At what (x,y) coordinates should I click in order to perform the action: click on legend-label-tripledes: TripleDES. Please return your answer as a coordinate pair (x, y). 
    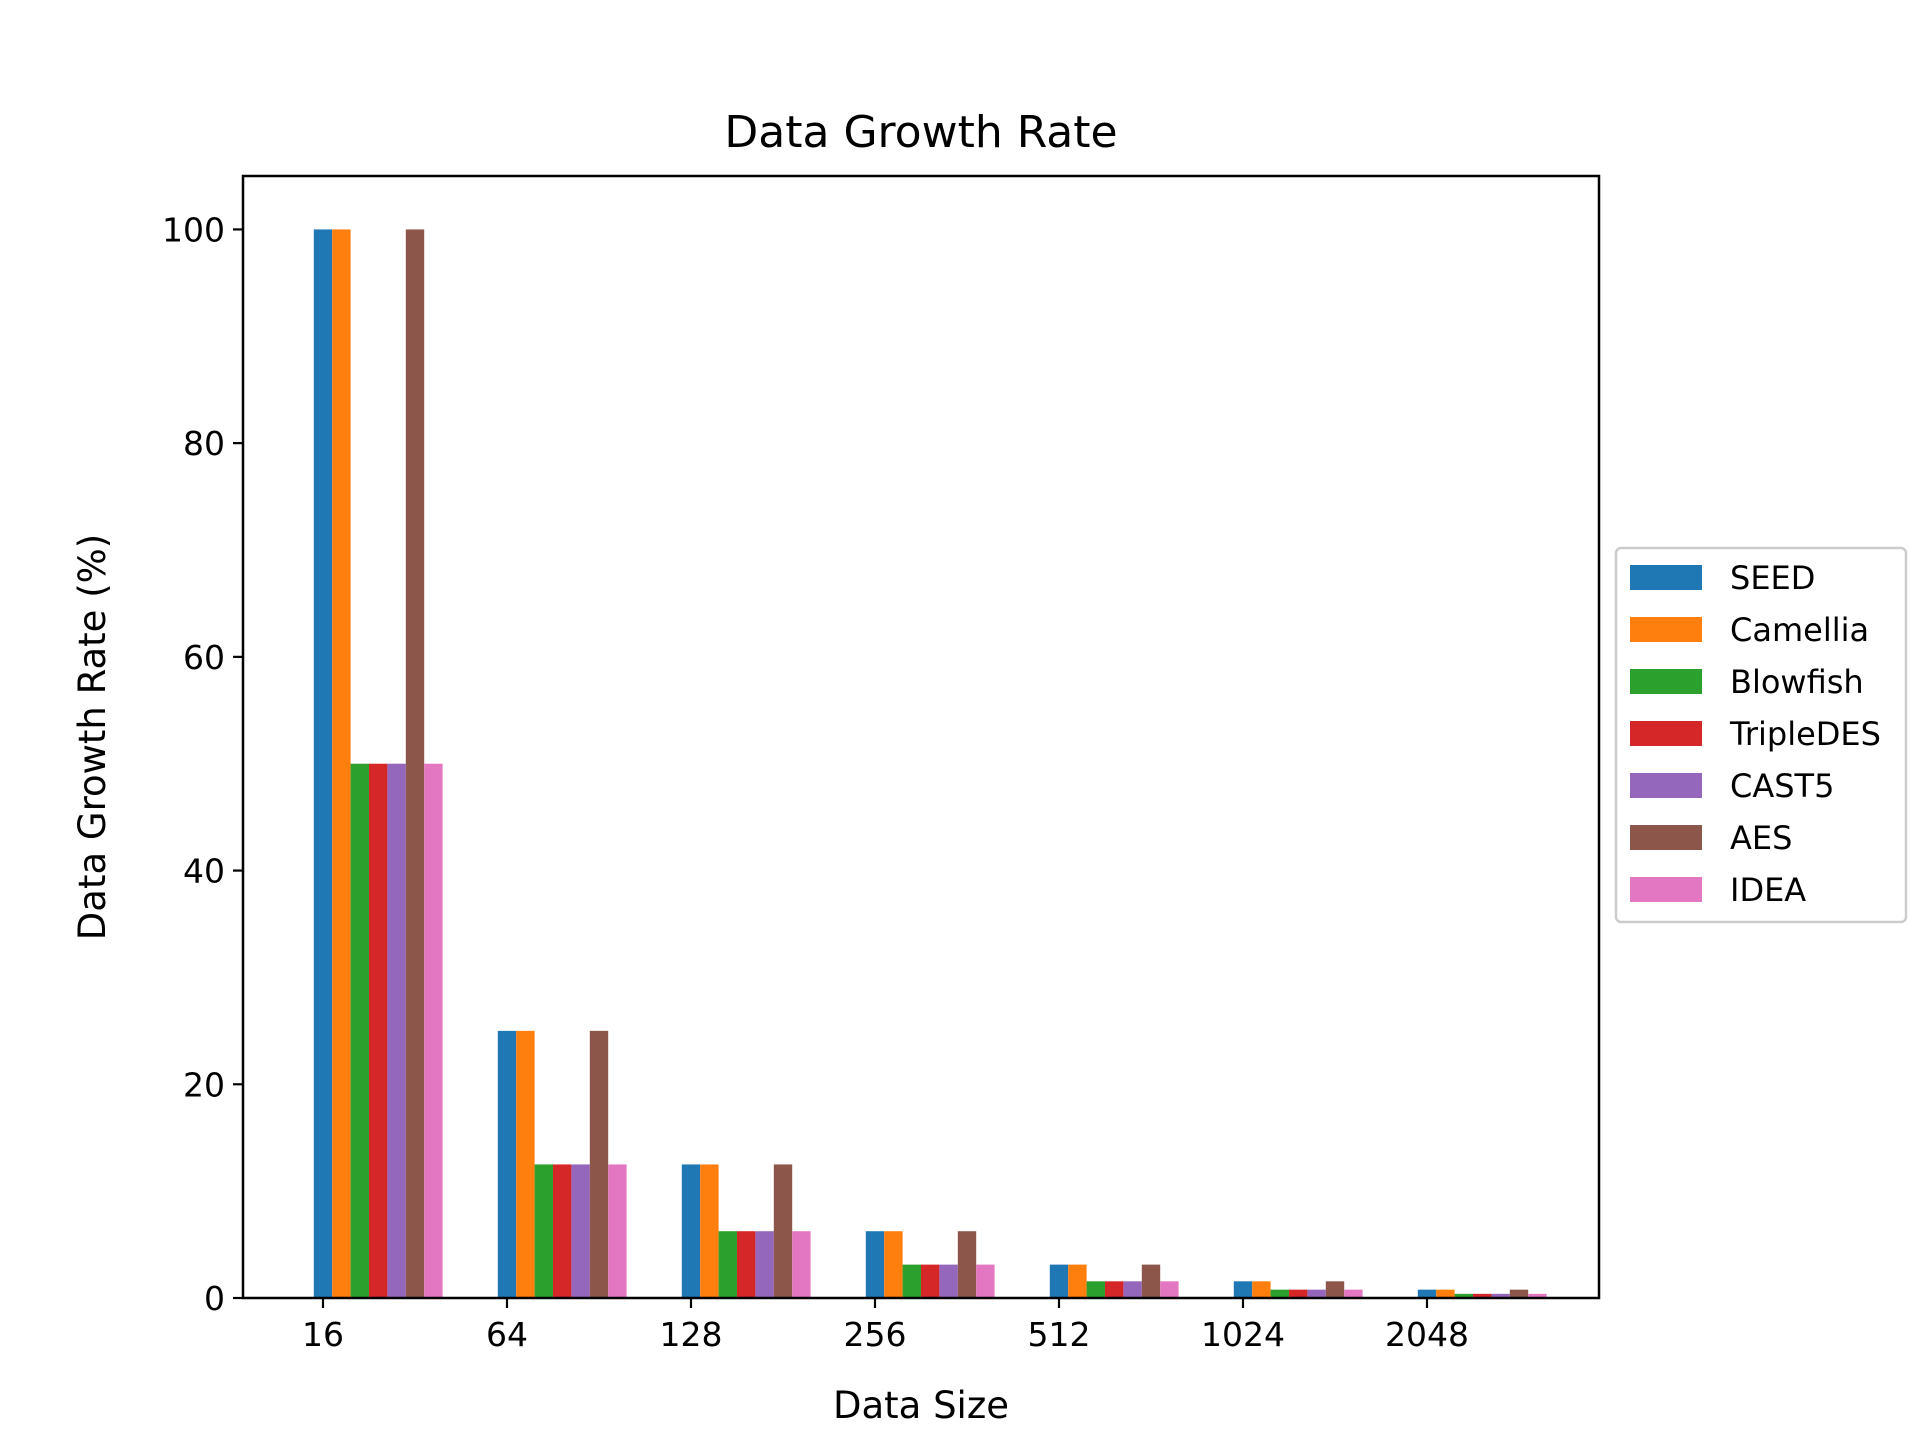
    Looking at the image, I should click on (1805, 734).